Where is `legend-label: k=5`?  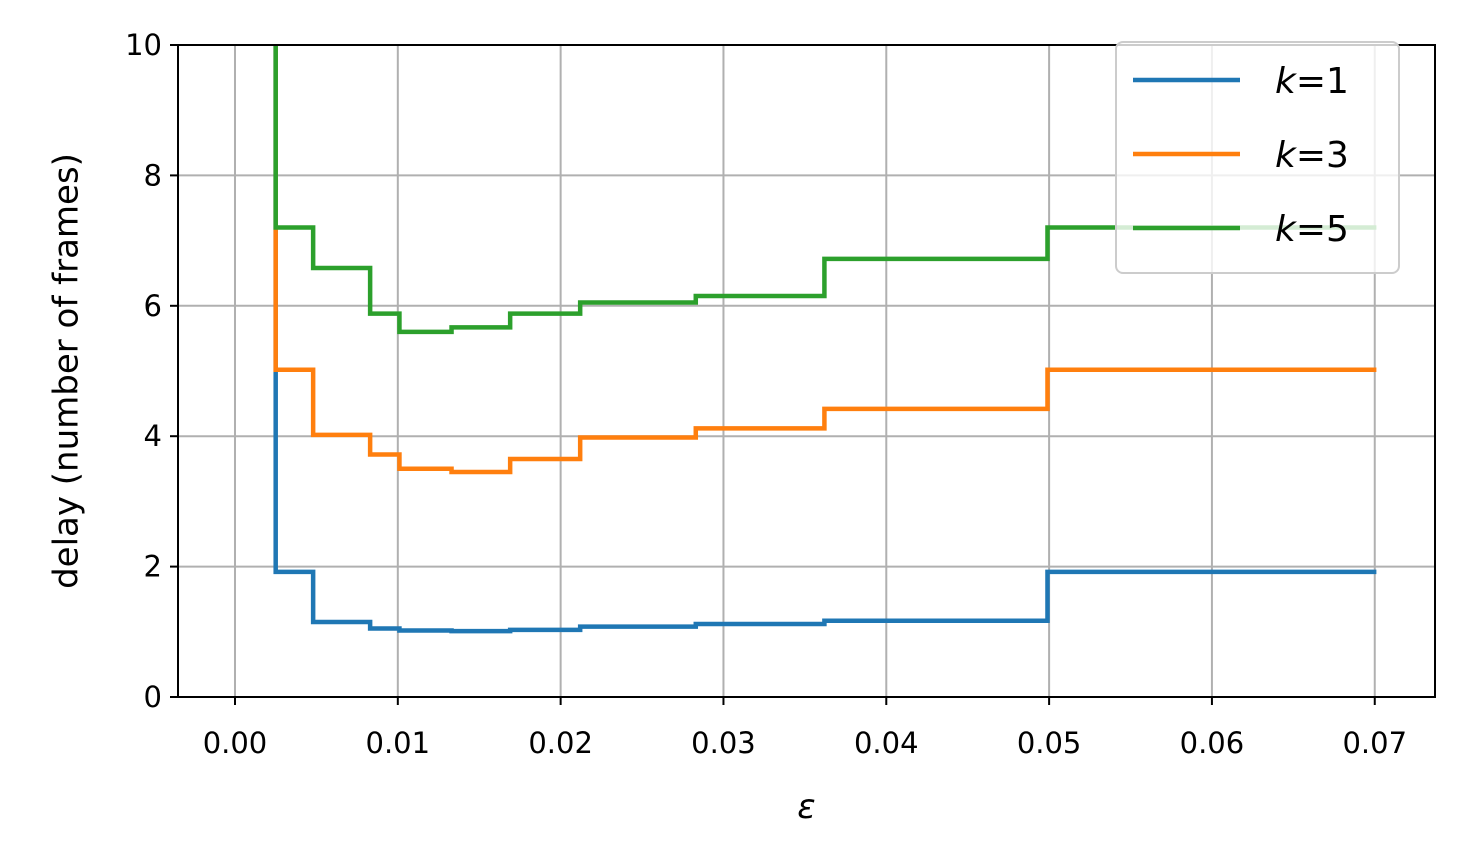
legend-label: k=5 is located at coordinates (1312, 229).